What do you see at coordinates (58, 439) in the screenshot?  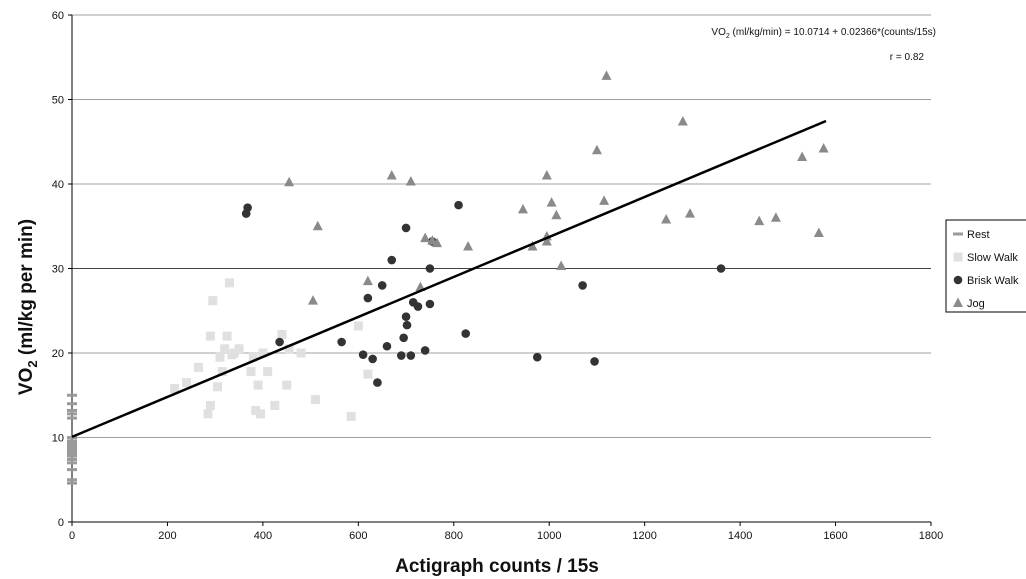 I see `y-tick-label: 10` at bounding box center [58, 439].